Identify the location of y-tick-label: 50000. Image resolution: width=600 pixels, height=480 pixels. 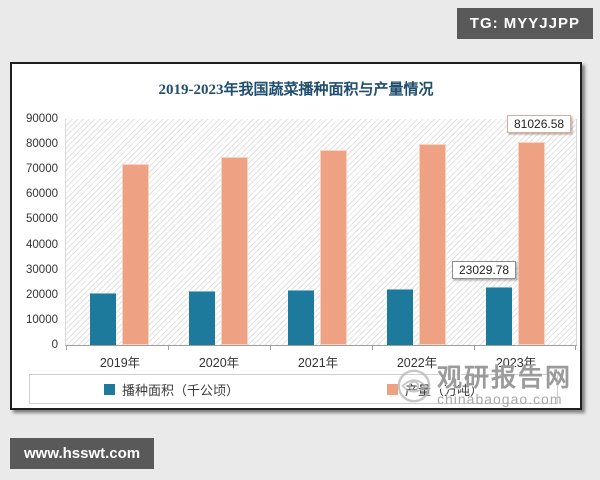
(42, 219).